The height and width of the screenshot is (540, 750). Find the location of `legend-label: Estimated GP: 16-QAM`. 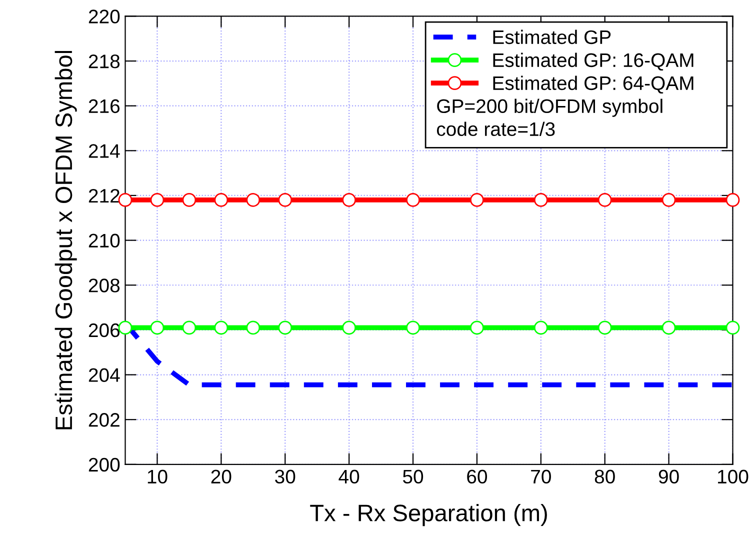

legend-label: Estimated GP: 16-QAM is located at coordinates (593, 61).